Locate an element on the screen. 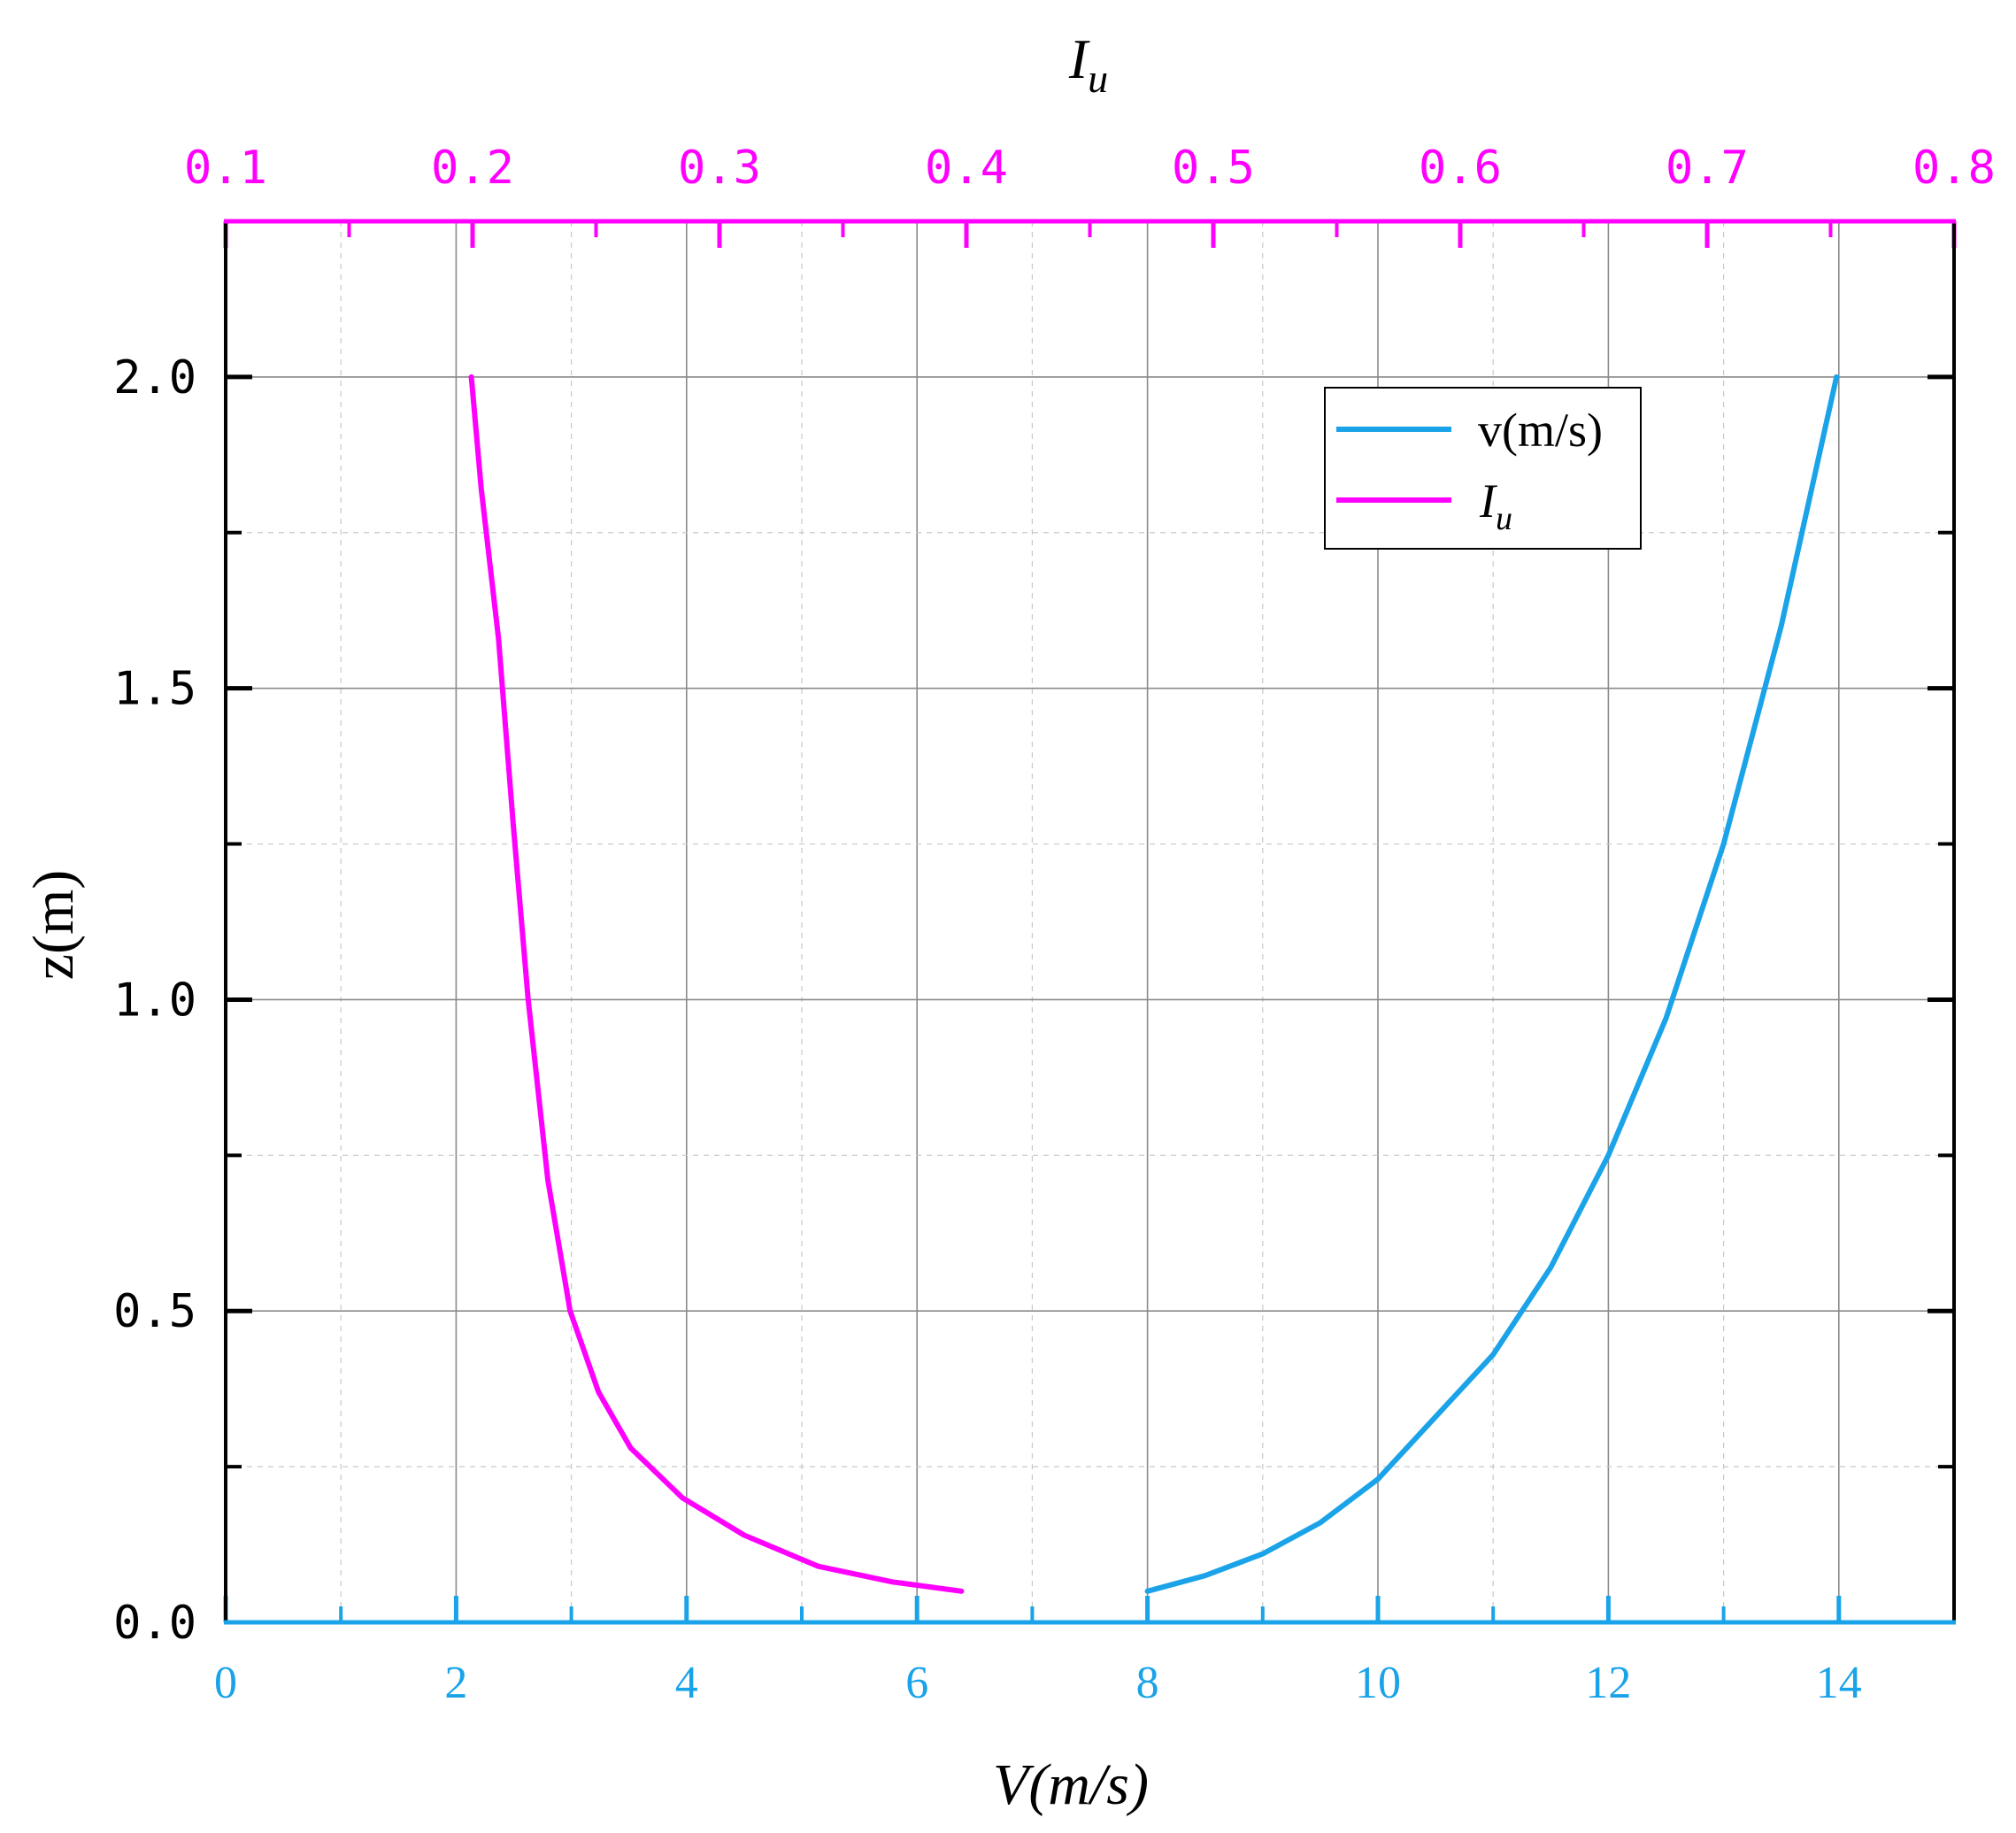 This screenshot has height=1833, width=2016. x-tick-label: 0 is located at coordinates (225, 1683).